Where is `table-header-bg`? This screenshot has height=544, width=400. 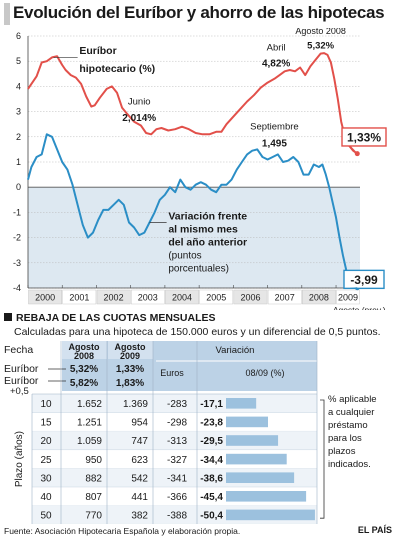
table-header-bg is located at coordinates (189, 366).